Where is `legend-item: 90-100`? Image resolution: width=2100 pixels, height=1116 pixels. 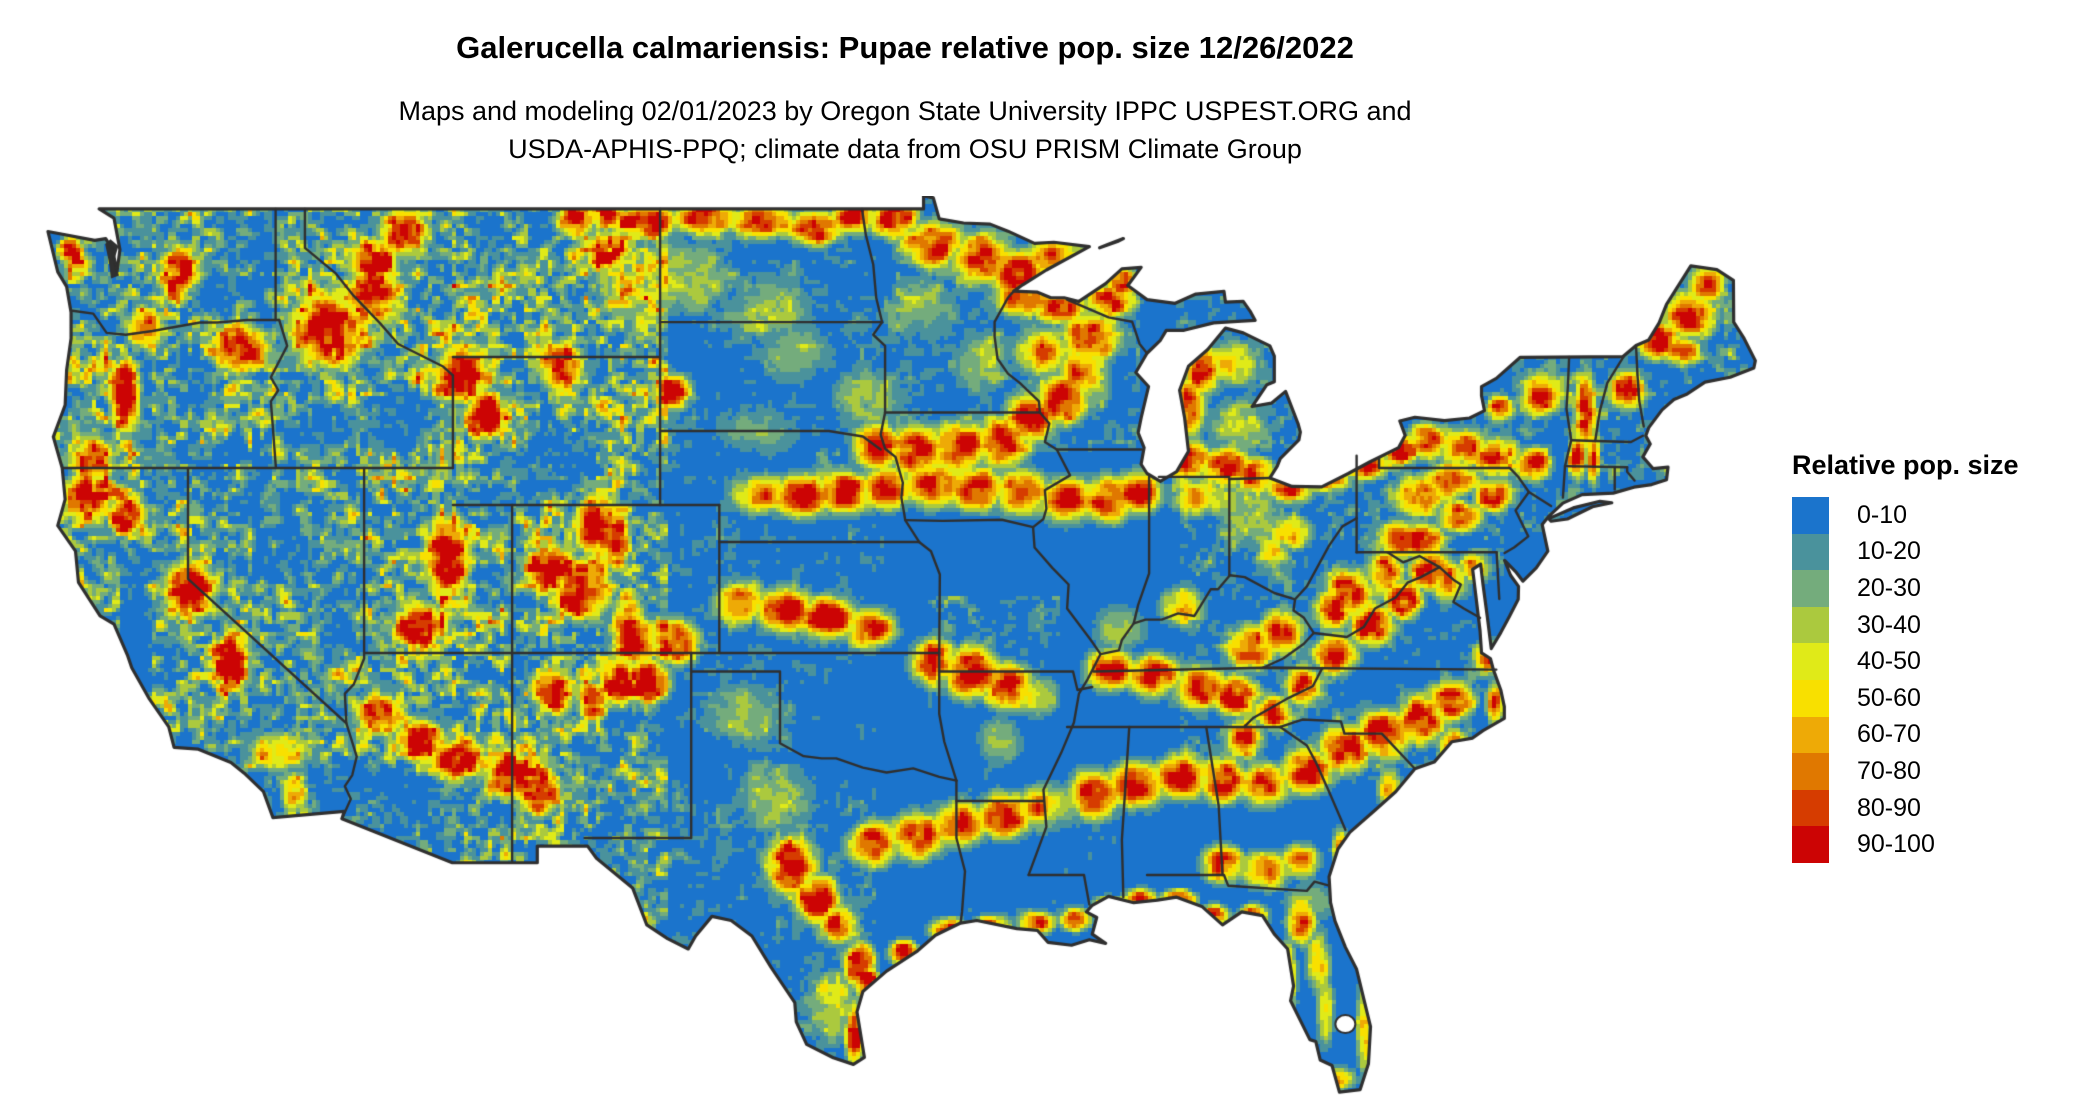 legend-item: 90-100 is located at coordinates (1942, 844).